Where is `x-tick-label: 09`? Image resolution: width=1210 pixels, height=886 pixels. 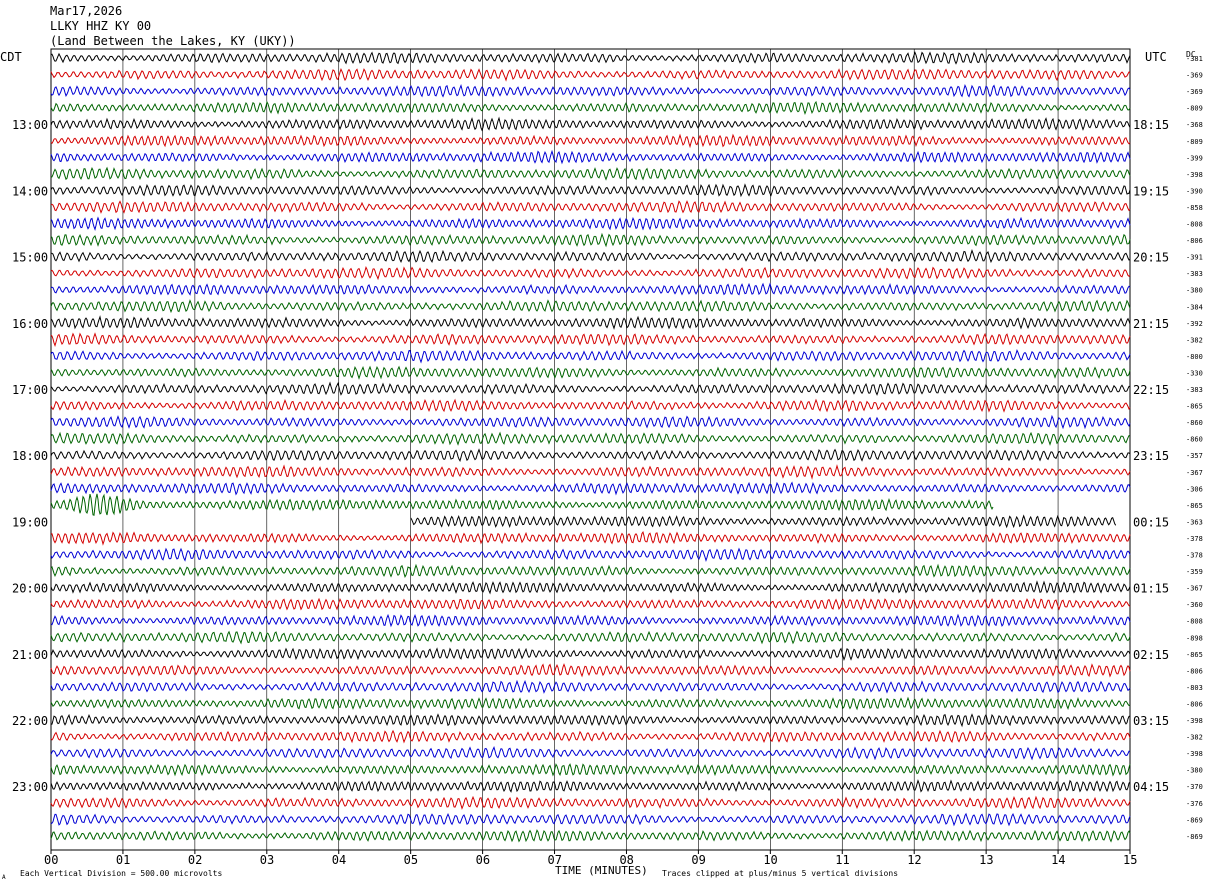 x-tick-label: 09 is located at coordinates (698, 860).